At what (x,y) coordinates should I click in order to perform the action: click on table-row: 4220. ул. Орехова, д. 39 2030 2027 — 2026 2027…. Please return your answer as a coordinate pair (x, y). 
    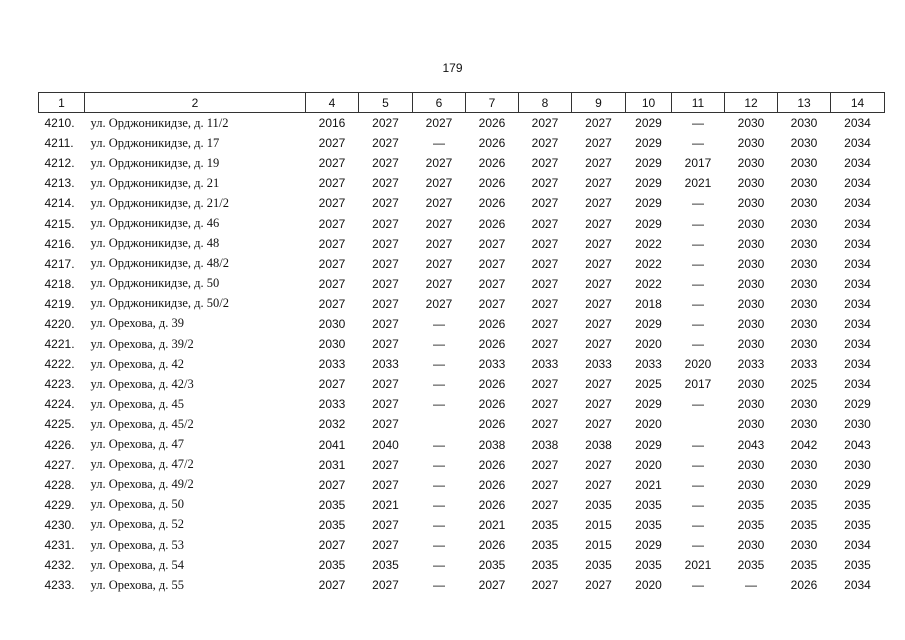
    Looking at the image, I should click on (462, 324).